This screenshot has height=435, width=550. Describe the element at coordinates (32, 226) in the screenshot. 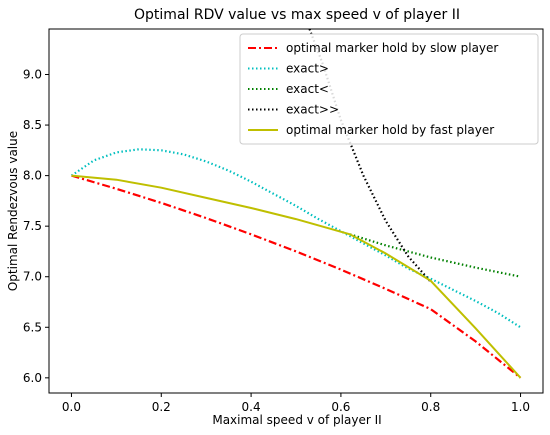

I see `y-tick-label: 7.5` at that location.